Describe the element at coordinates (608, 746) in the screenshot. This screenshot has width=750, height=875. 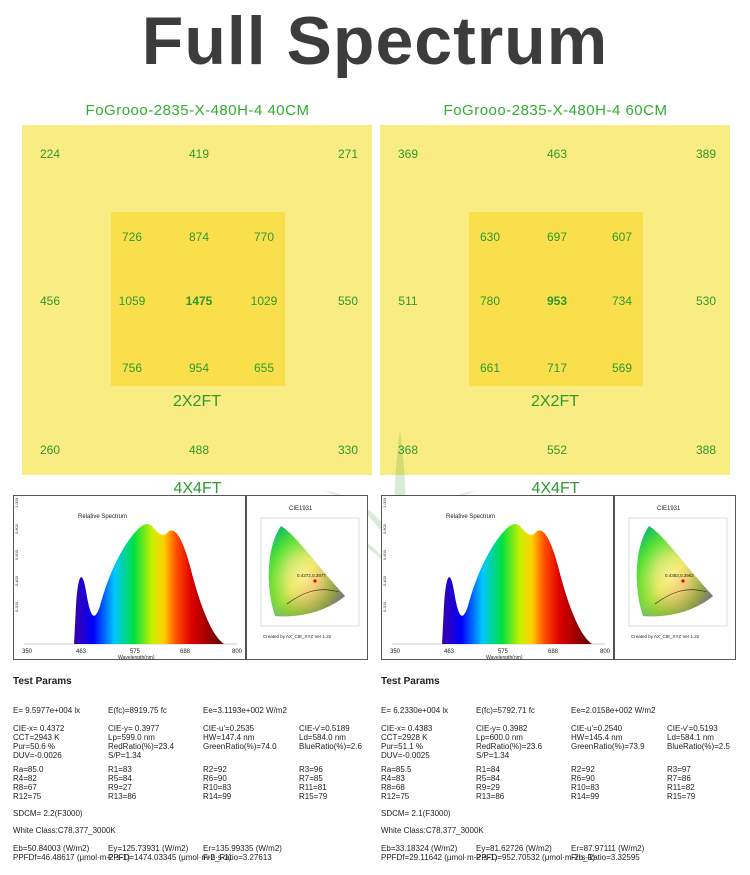
I see `param-value: GreenRatio(%)=73.9` at that location.